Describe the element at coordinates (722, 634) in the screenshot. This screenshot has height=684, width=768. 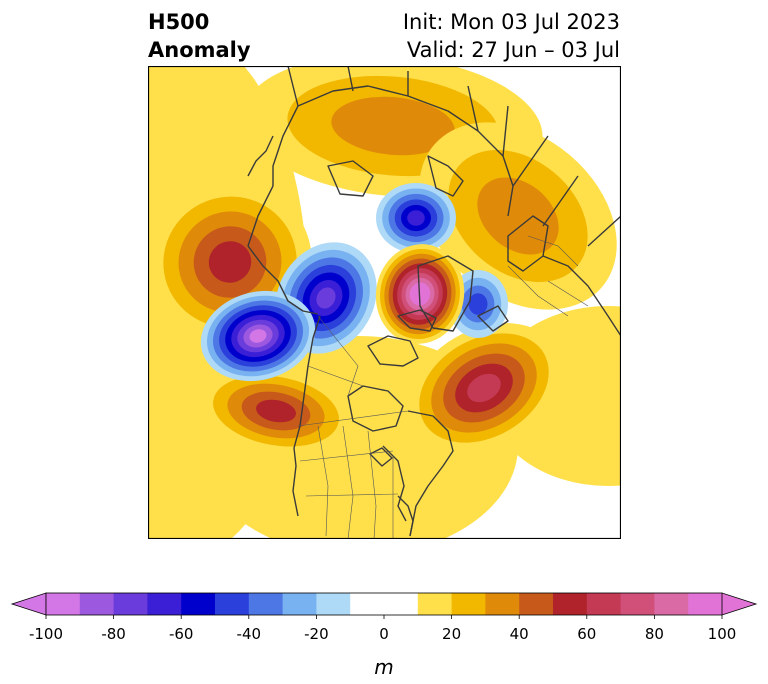
I see `colorbar-tick-label: 100` at that location.